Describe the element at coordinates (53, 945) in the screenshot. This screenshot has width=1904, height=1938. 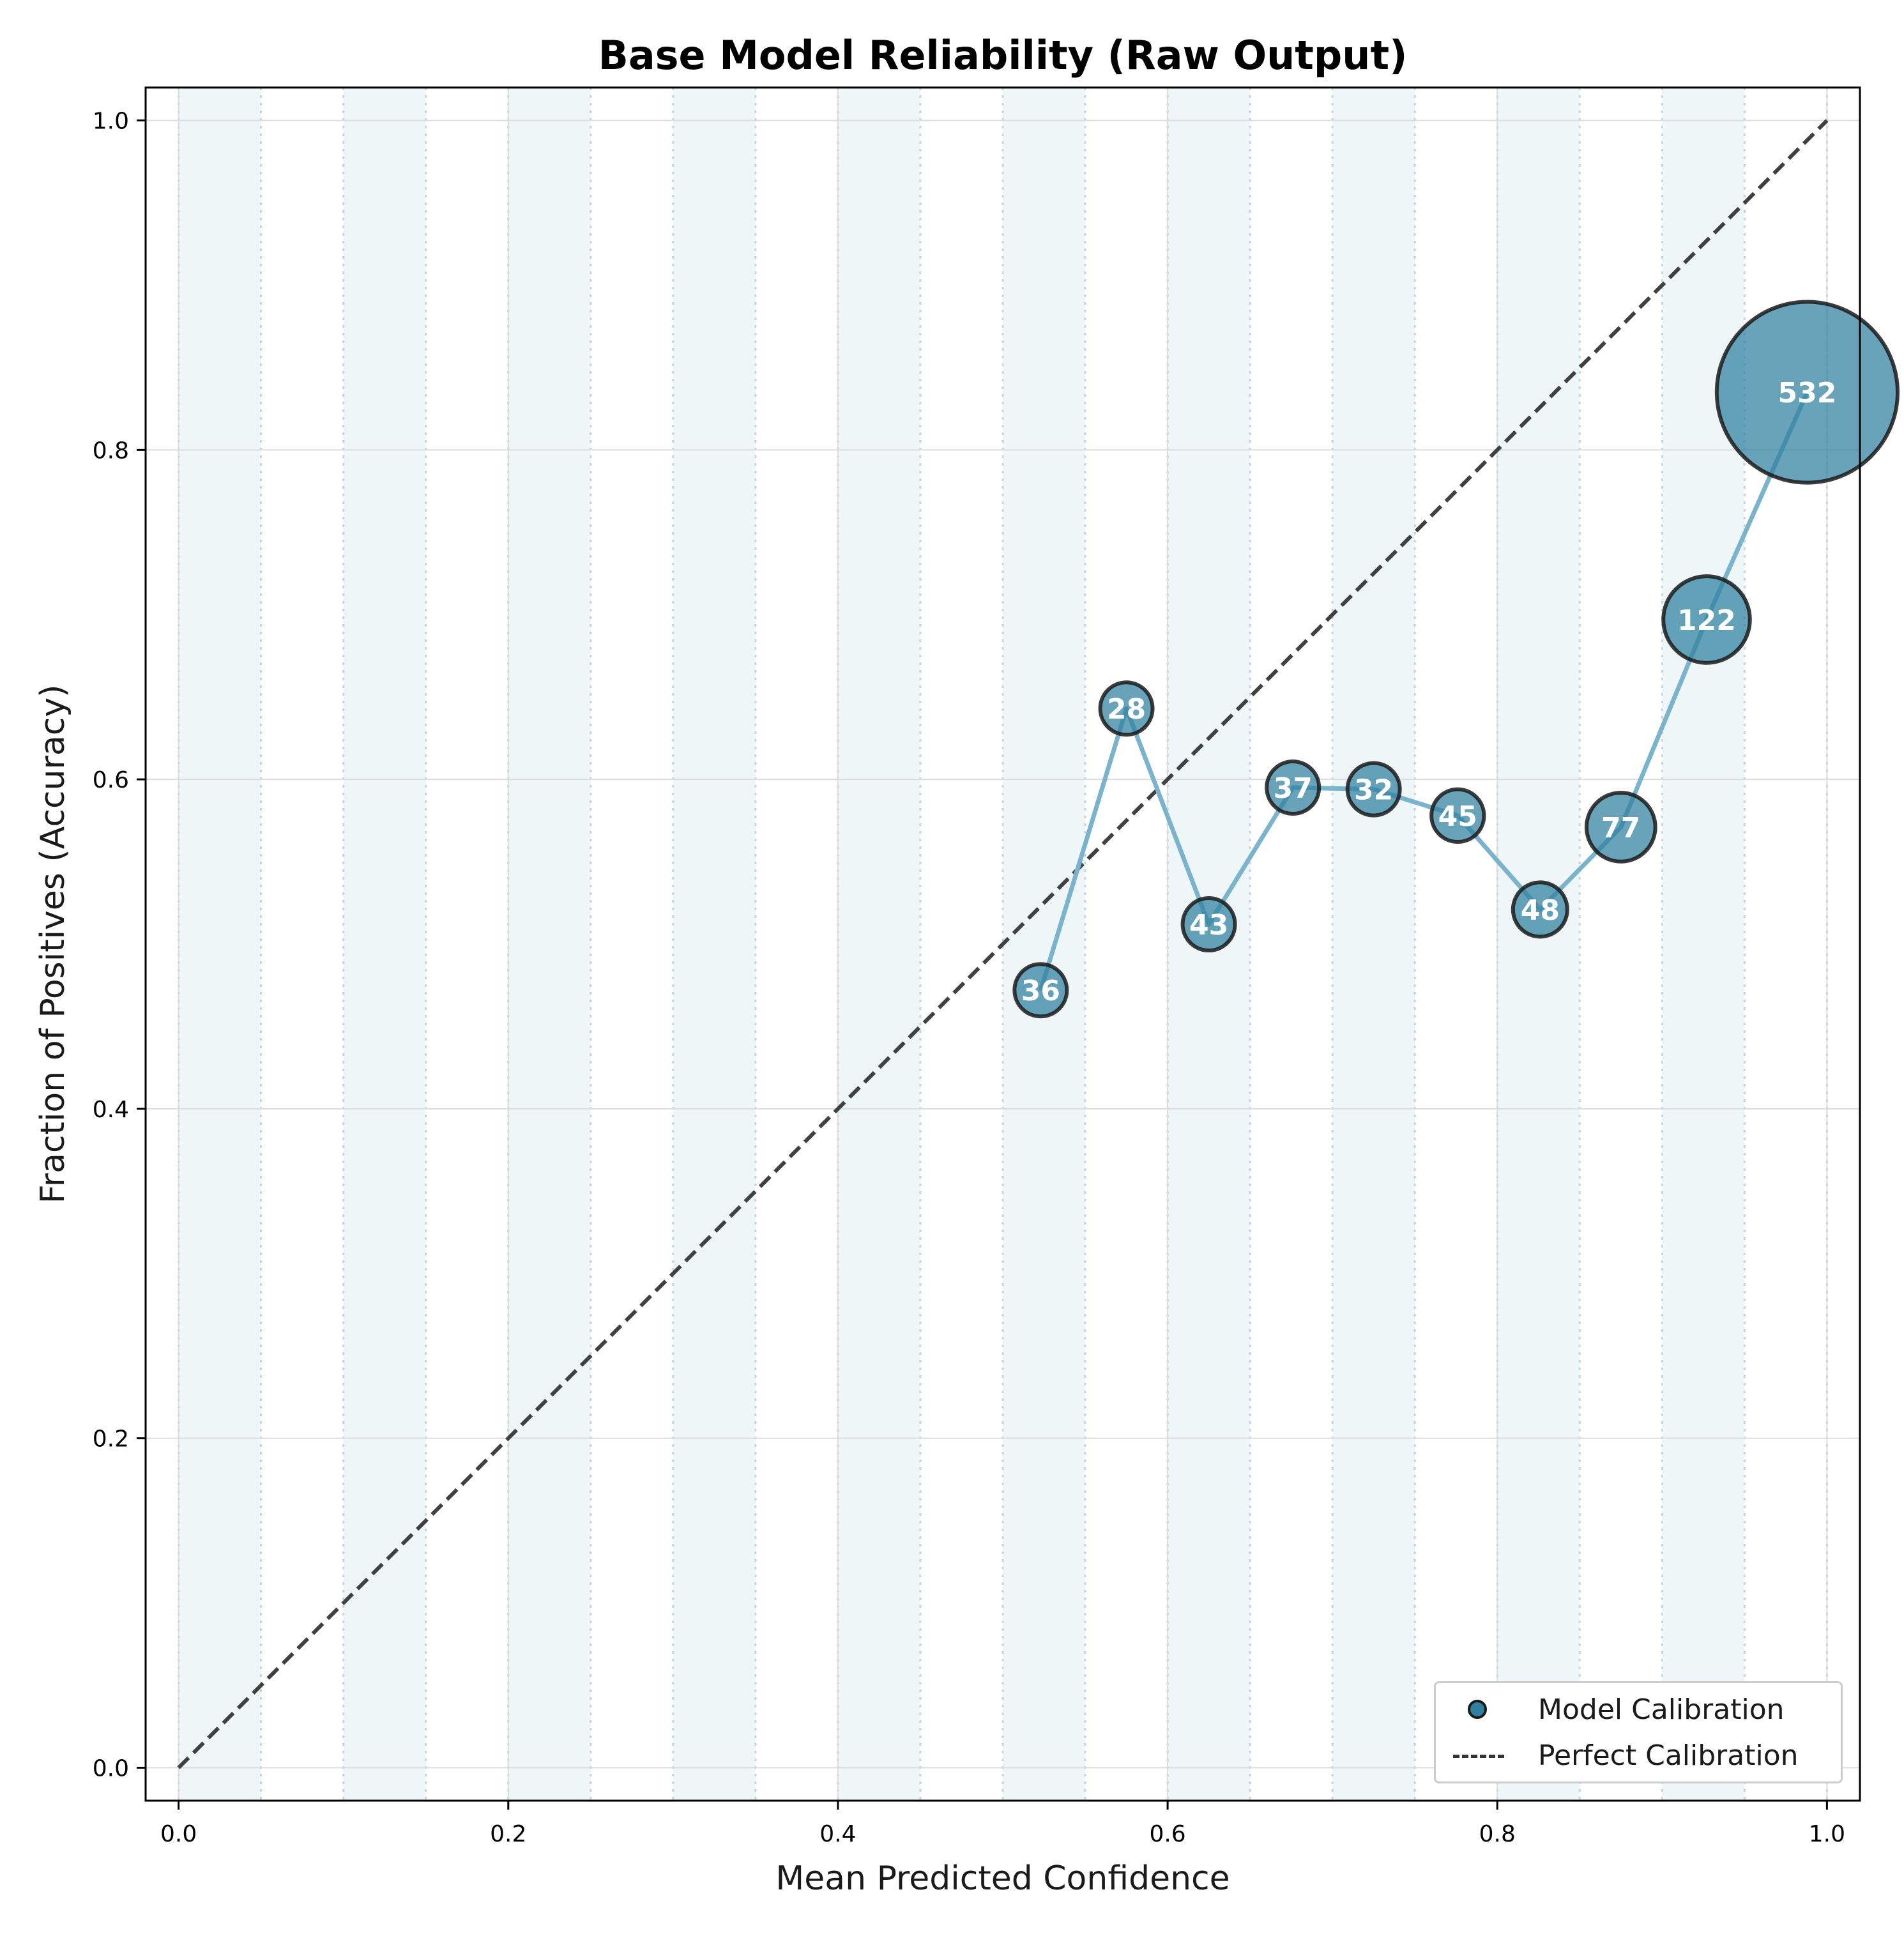
I see `y-axis-label: Fraction of Positives (Accuracy)` at that location.